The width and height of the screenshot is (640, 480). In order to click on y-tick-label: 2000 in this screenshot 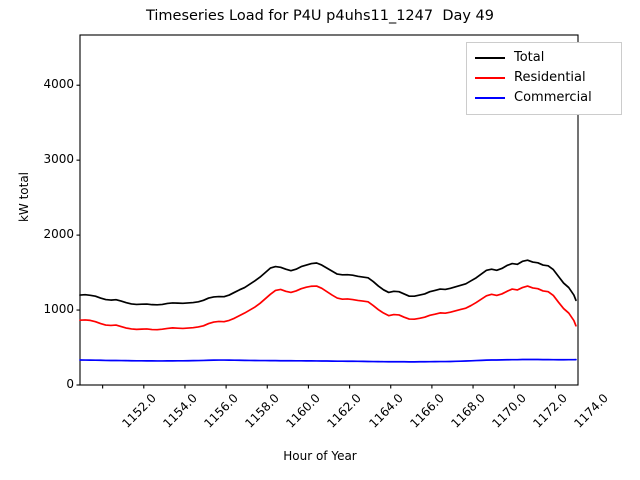, I will do `click(58, 234)`.